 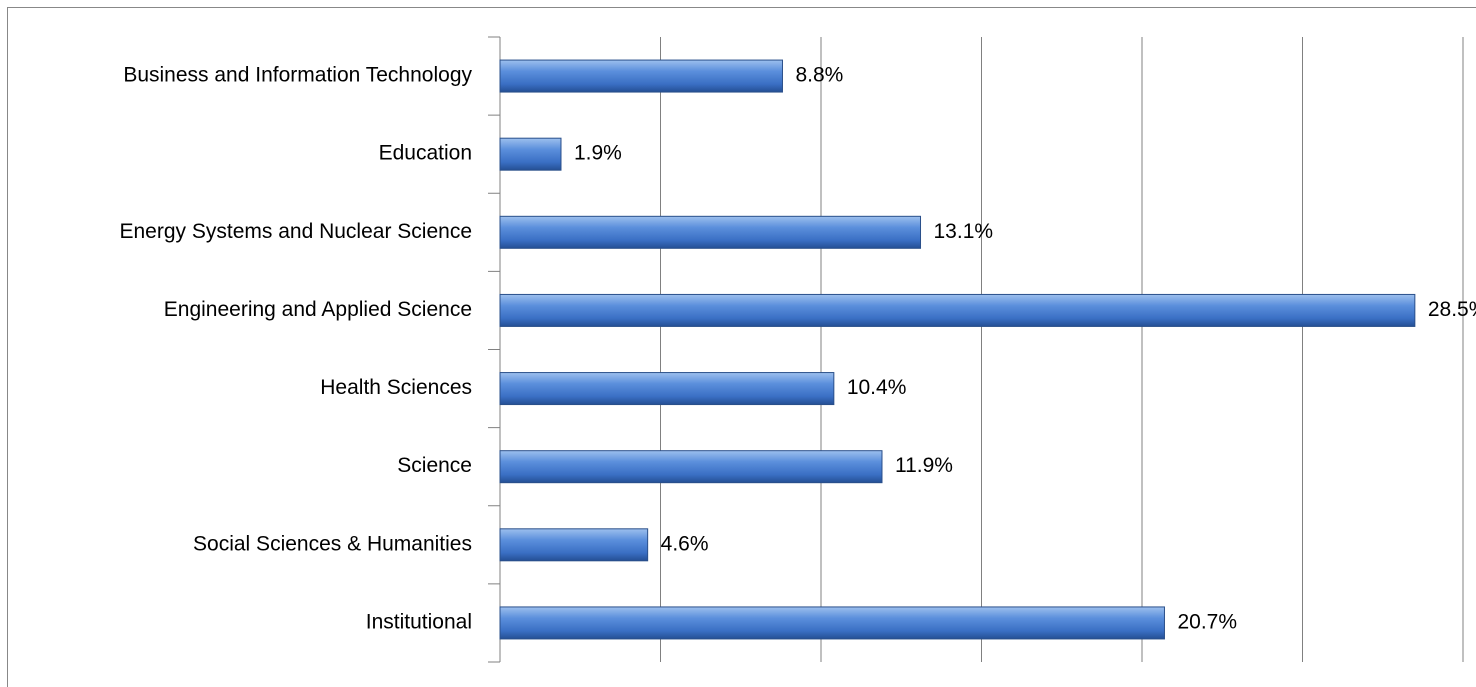 What do you see at coordinates (332, 543) in the screenshot?
I see `y-tick-label: Social Sciences & Humanities` at bounding box center [332, 543].